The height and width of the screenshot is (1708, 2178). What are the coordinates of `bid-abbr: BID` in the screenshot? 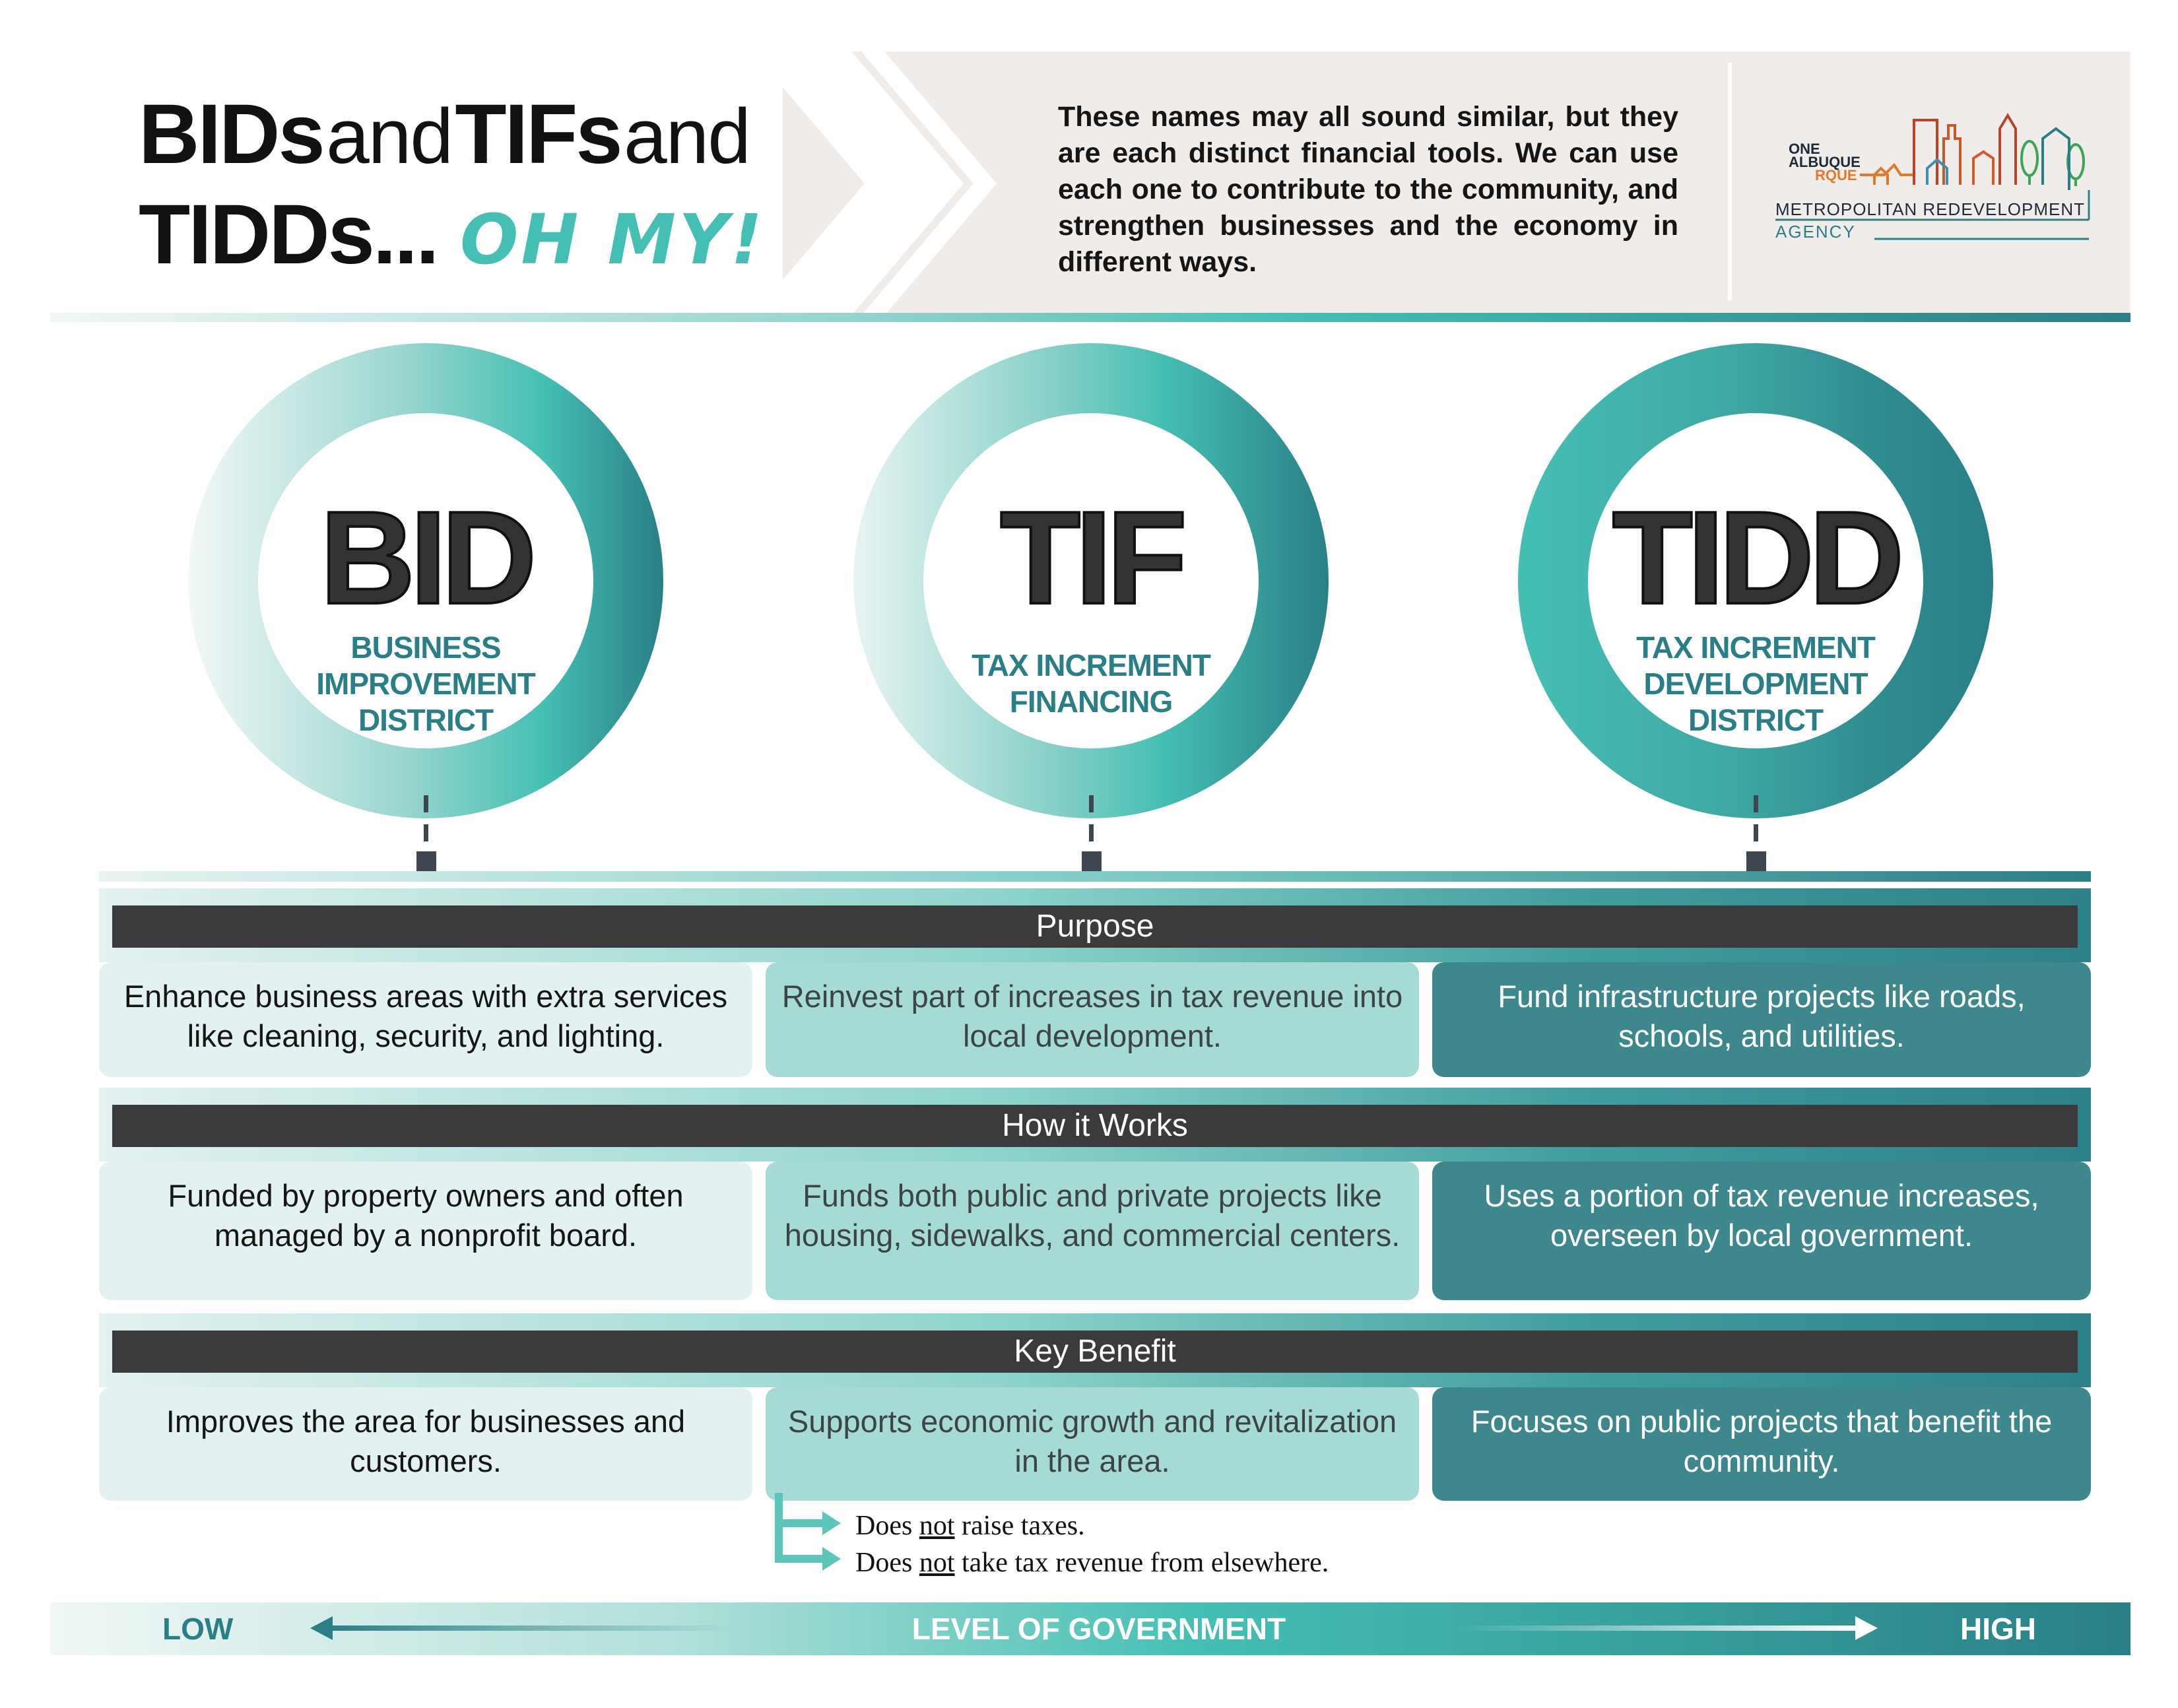 It's located at (428, 558).